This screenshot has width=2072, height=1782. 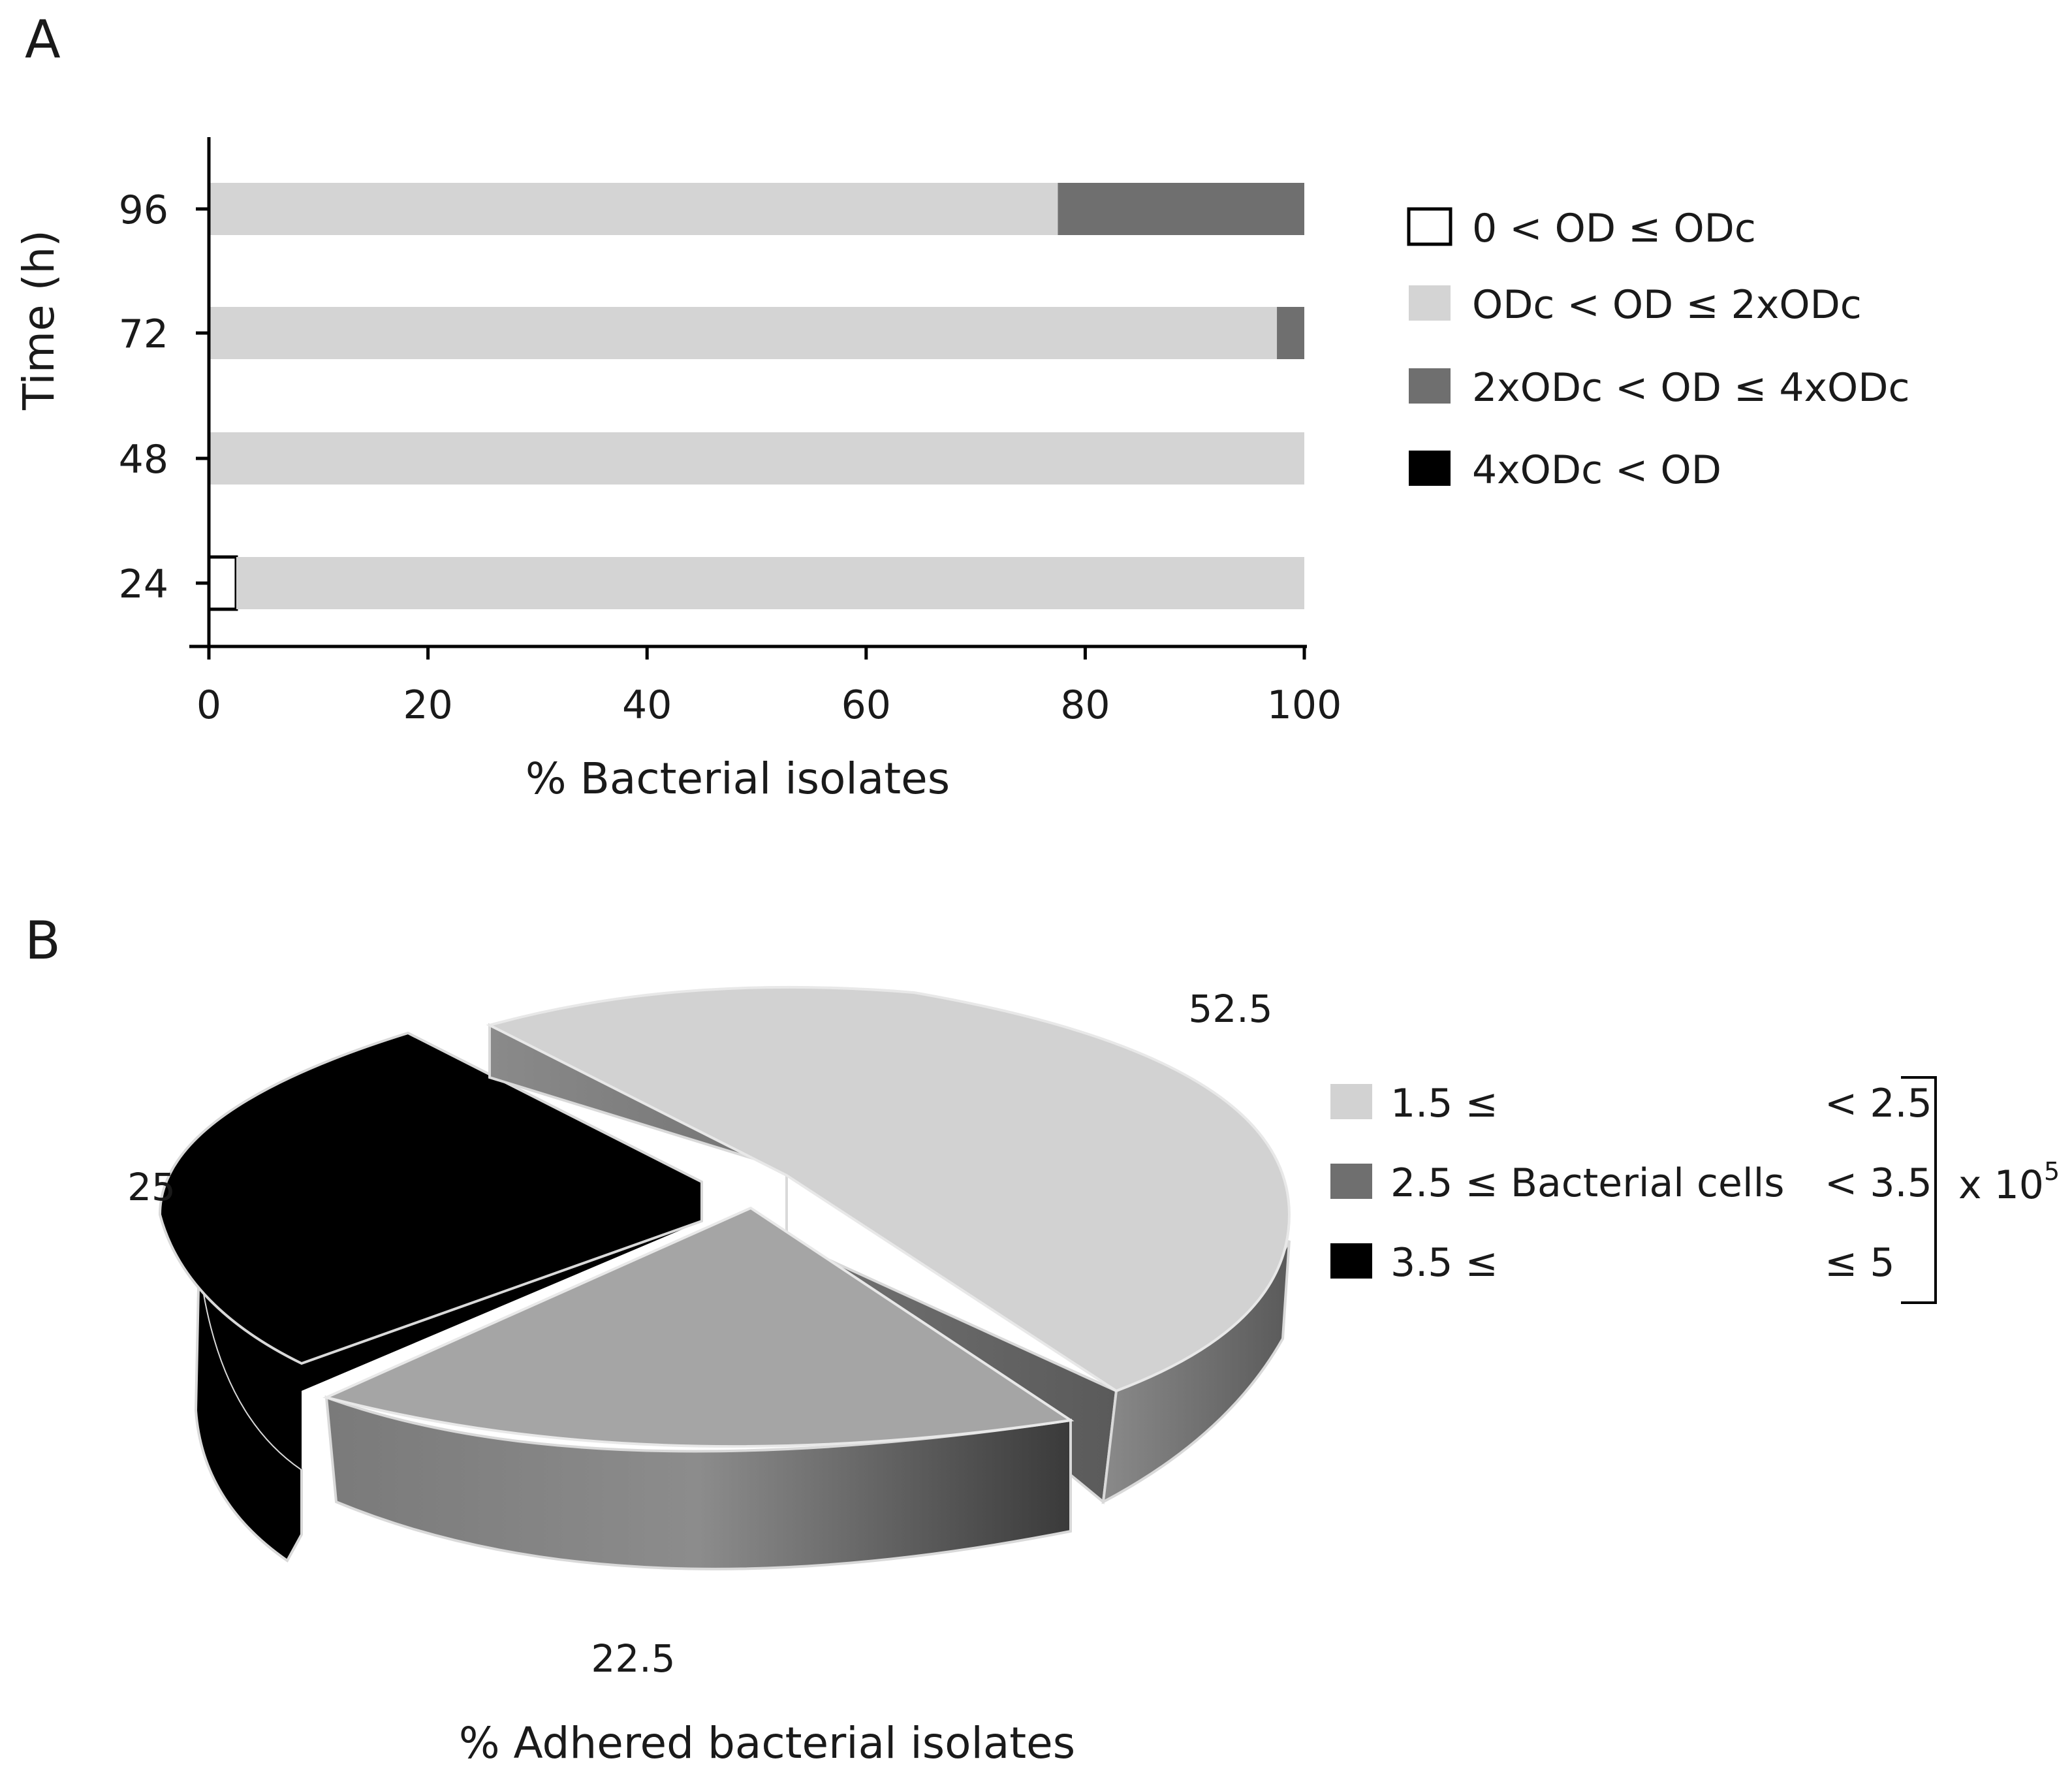 I want to click on pie-legend-label-1: 2.5 ≤ Bacterial cells, so click(x=1588, y=1183).